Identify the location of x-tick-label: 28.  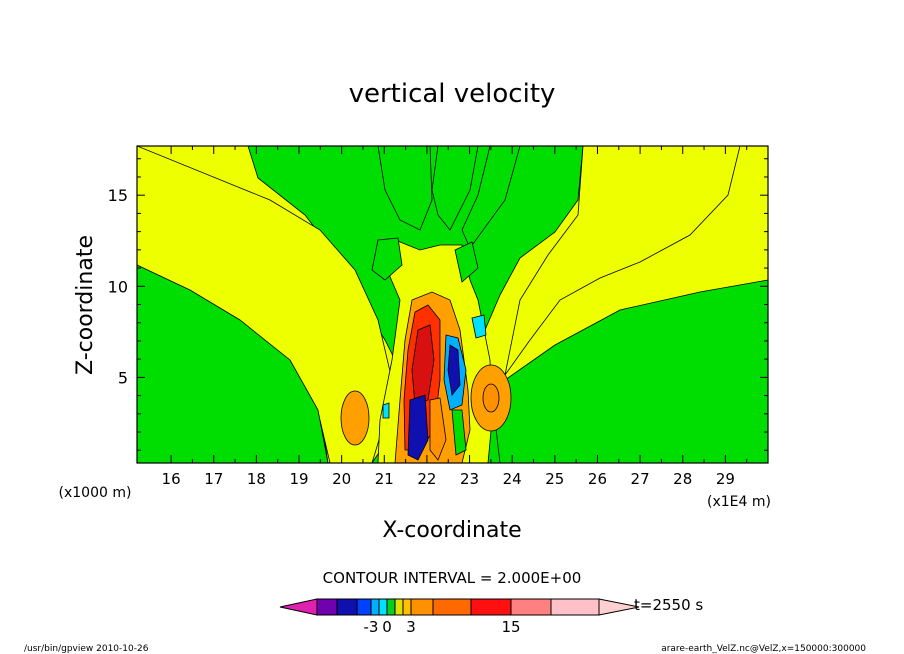
(682, 479).